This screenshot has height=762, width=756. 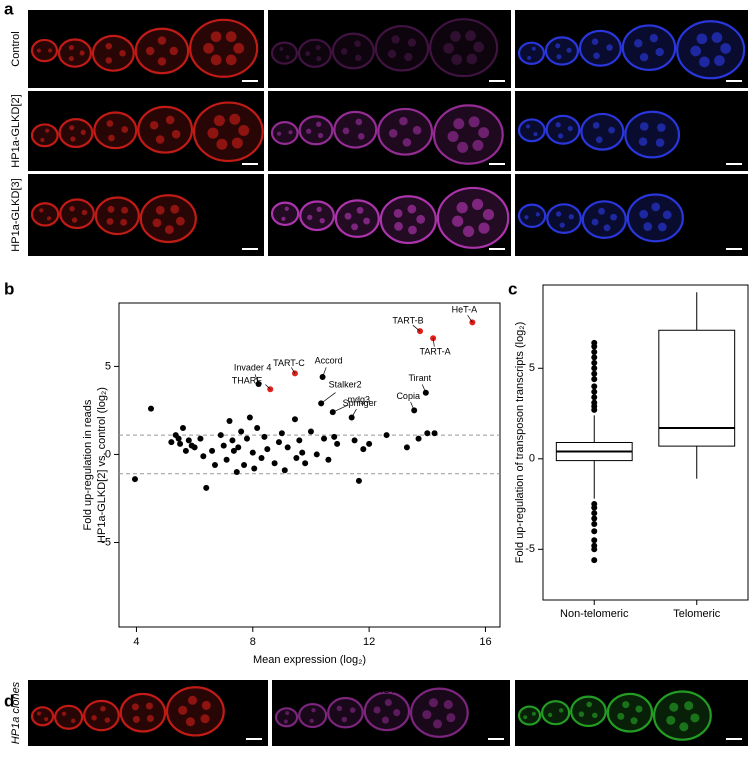 I want to click on point-label: Springer, so click(x=360, y=403).